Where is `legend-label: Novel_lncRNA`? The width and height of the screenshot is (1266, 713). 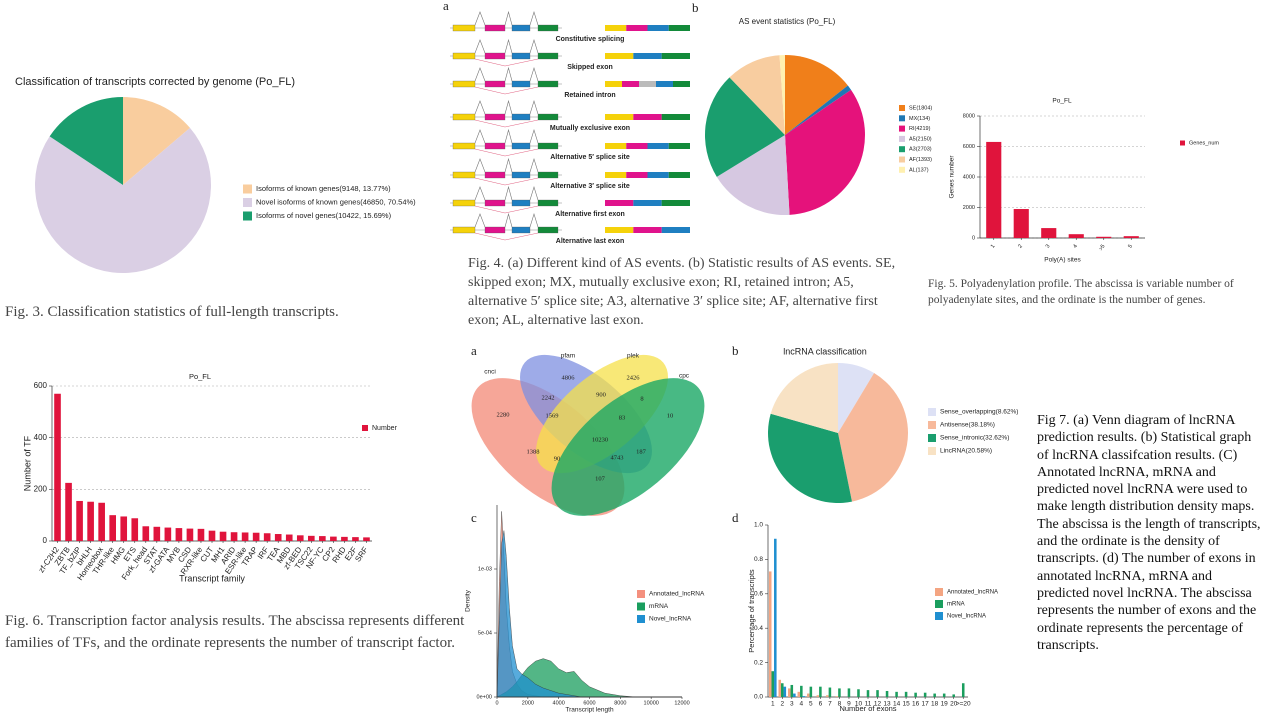 legend-label: Novel_lncRNA is located at coordinates (670, 619).